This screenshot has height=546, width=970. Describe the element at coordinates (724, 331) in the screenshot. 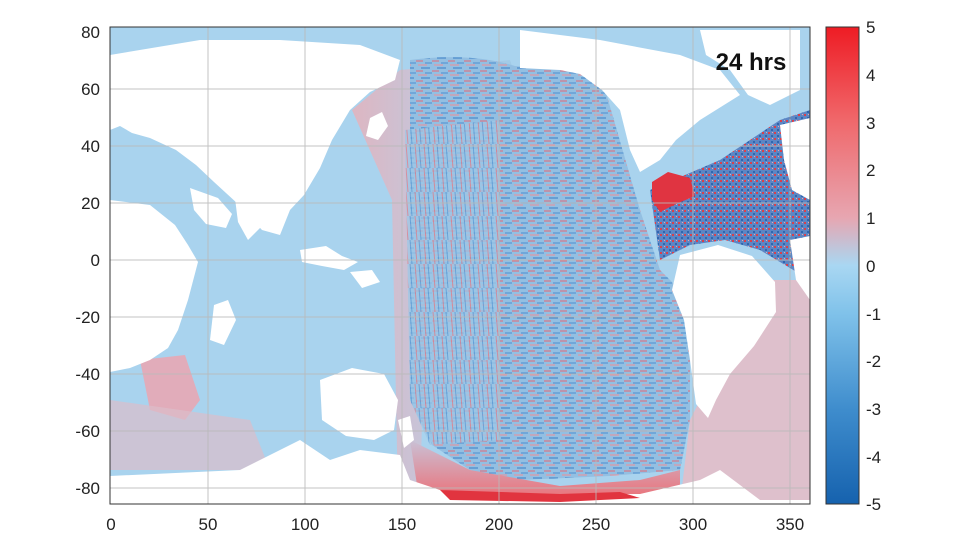

I see `south-america-landmass` at that location.